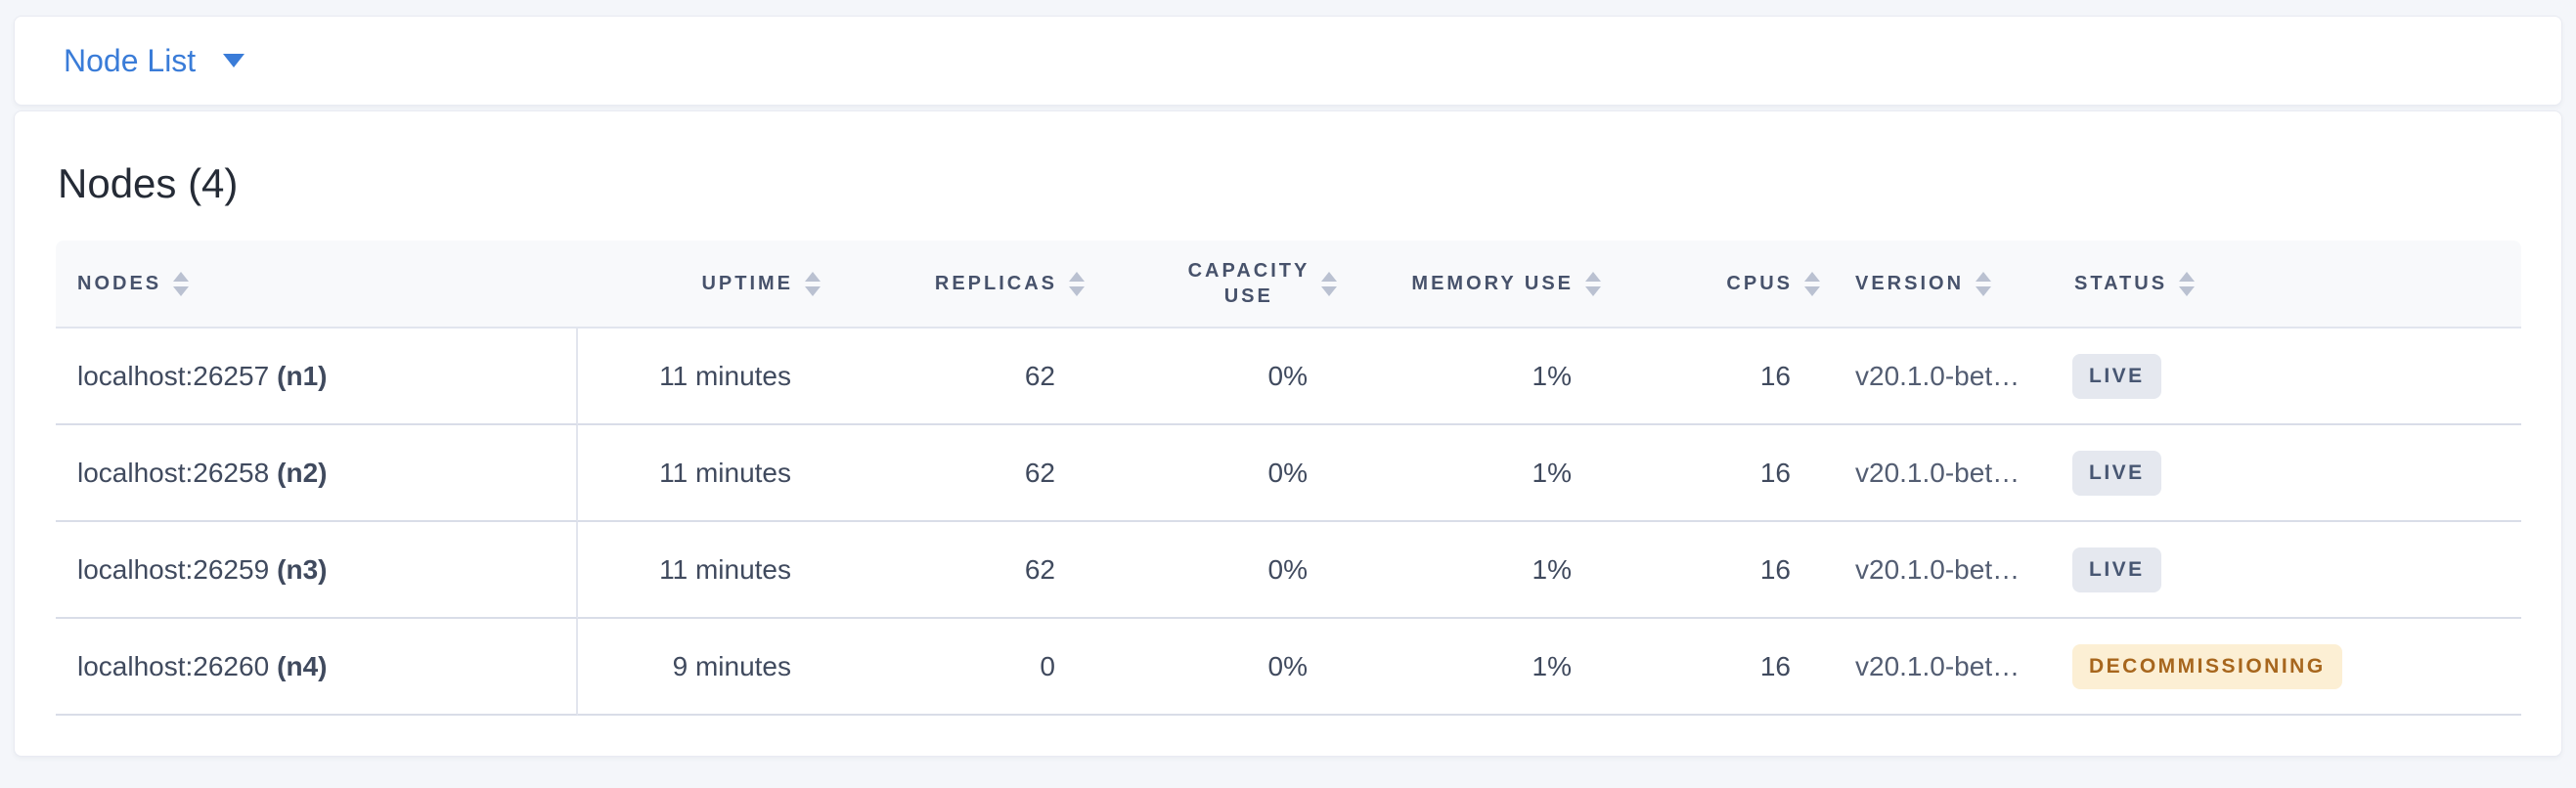 This screenshot has width=2576, height=788. I want to click on chevron-down-icon, so click(234, 60).